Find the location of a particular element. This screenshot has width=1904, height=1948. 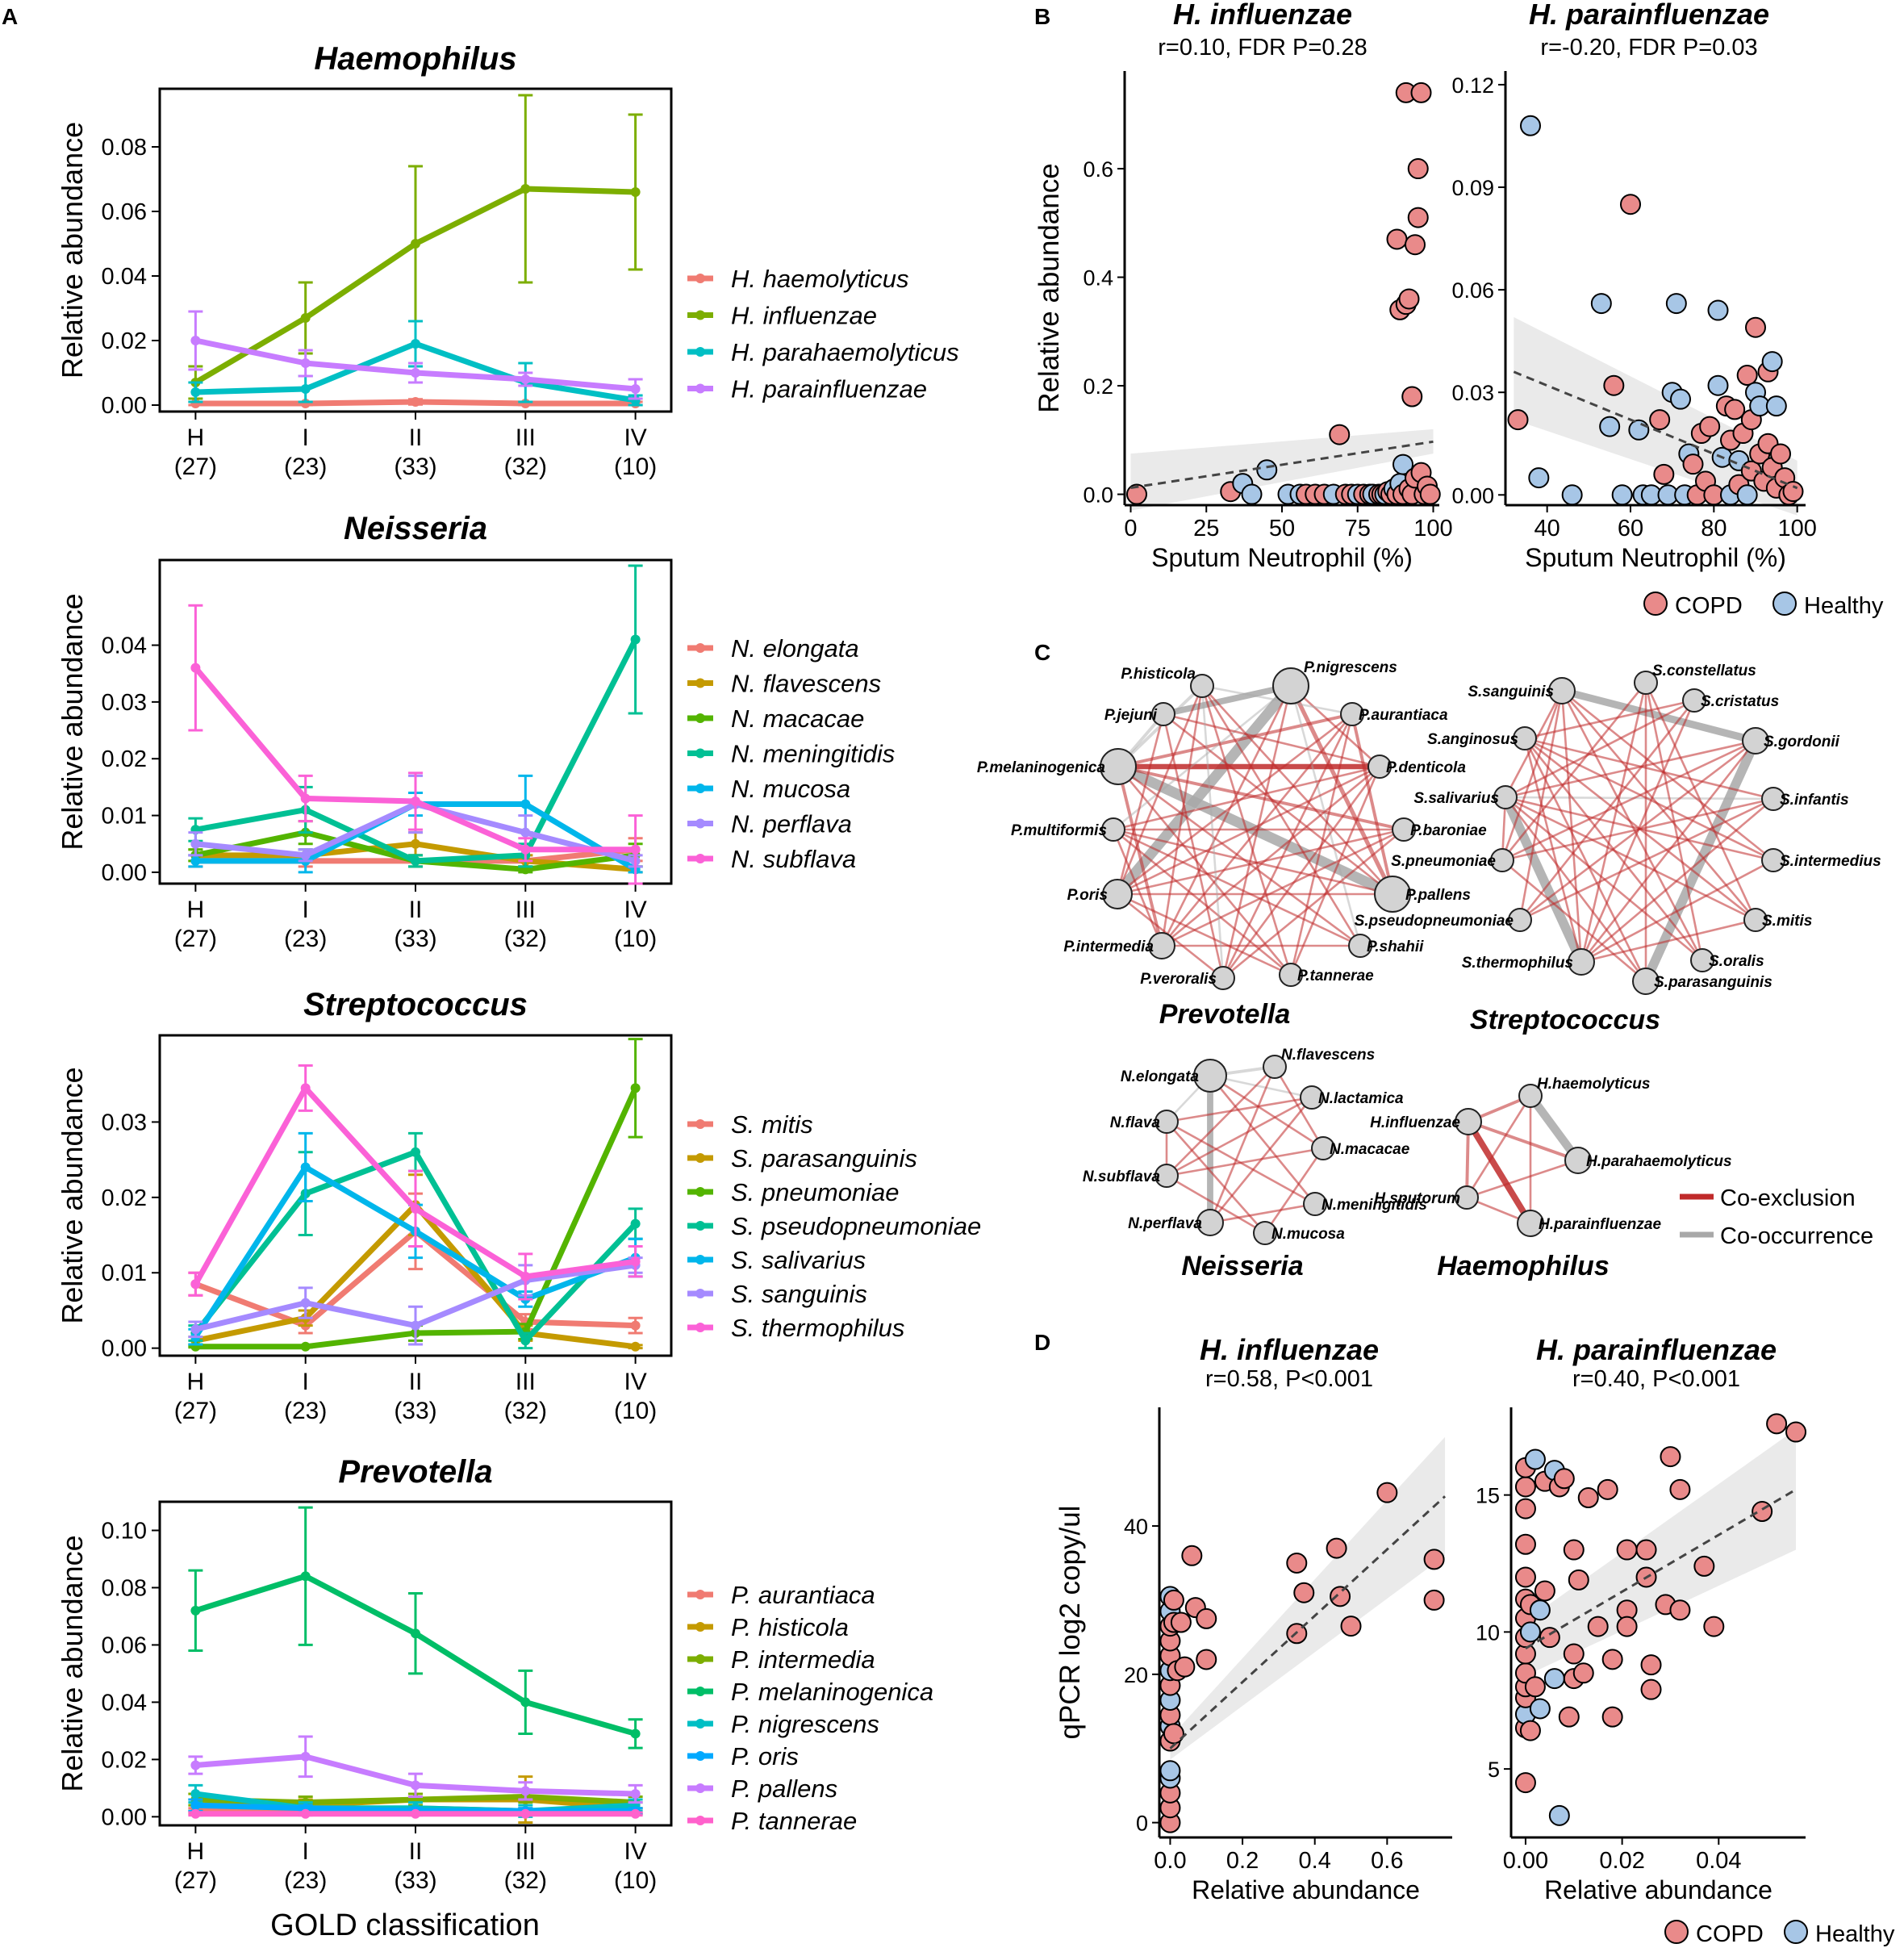

legend-copd-marker-d is located at coordinates (1677, 1932).